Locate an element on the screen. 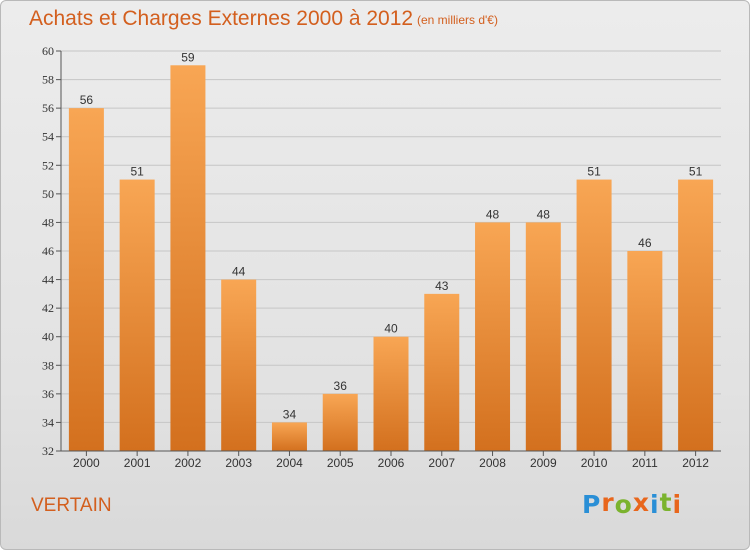  bar-2009 is located at coordinates (543, 336).